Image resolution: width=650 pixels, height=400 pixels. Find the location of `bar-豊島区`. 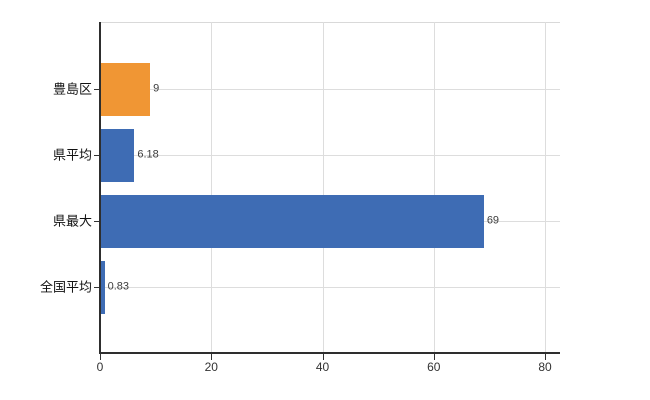

bar-豊島区 is located at coordinates (125, 89).